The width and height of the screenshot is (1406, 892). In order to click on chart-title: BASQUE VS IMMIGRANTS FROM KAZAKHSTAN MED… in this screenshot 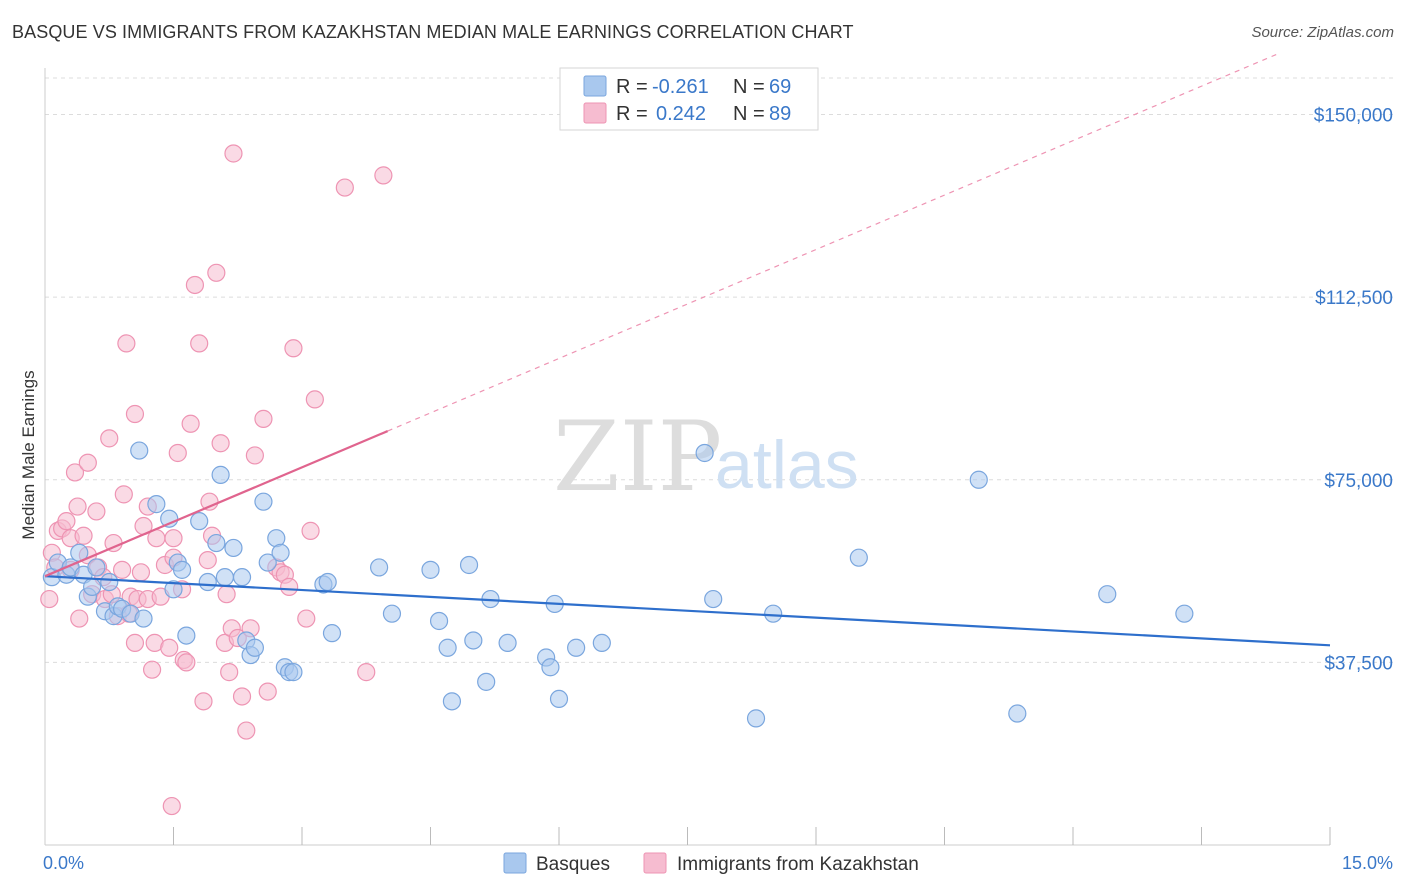, I will do `click(433, 32)`.